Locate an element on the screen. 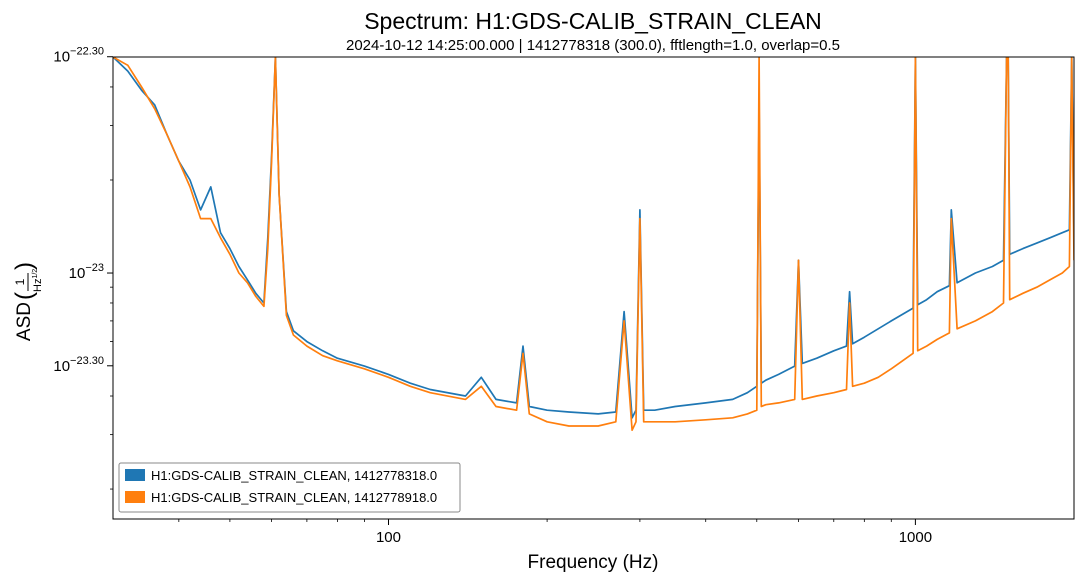  y-axis-label-text: ASD is located at coordinates (24, 321).